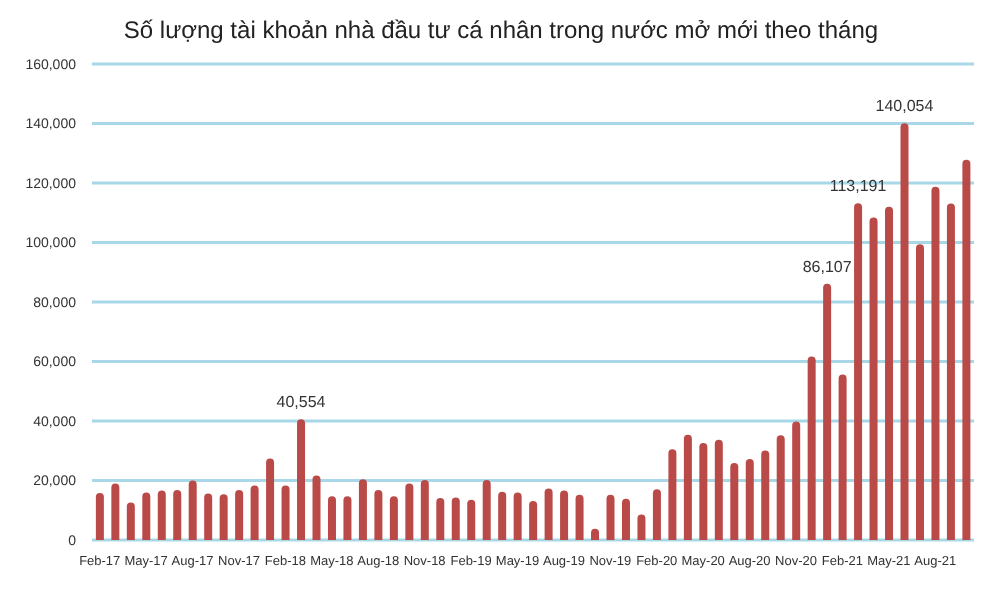  What do you see at coordinates (905, 106) in the screenshot?
I see `data-label: 140,054` at bounding box center [905, 106].